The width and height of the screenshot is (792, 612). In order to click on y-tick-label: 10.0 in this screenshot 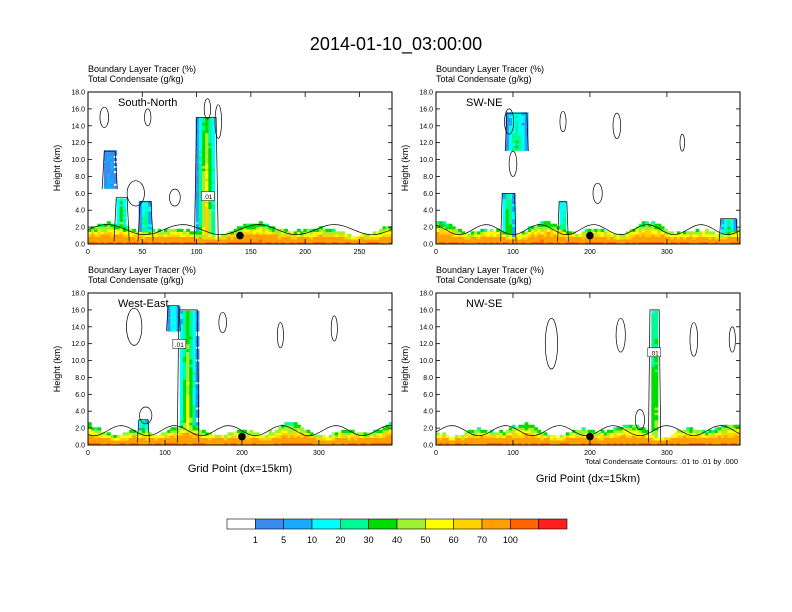, I will do `click(78, 160)`.